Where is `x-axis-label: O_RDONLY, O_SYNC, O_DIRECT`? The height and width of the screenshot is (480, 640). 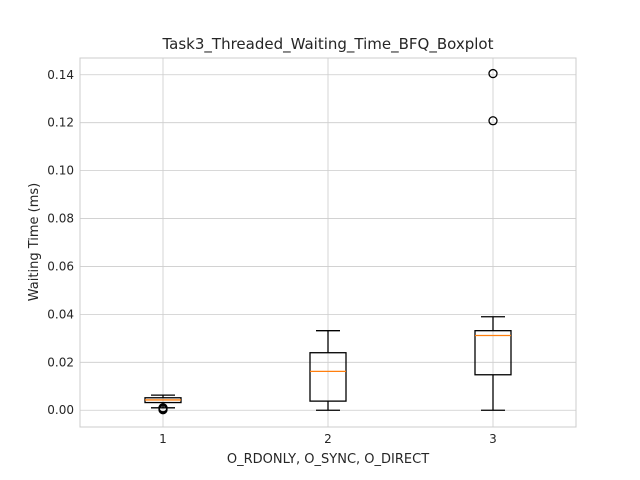 x-axis-label: O_RDONLY, O_SYNC, O_DIRECT is located at coordinates (328, 459).